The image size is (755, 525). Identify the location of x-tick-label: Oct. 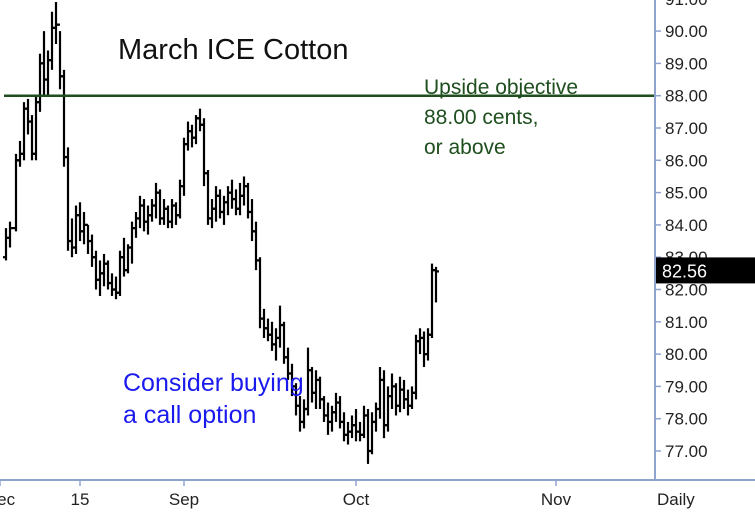
(356, 499).